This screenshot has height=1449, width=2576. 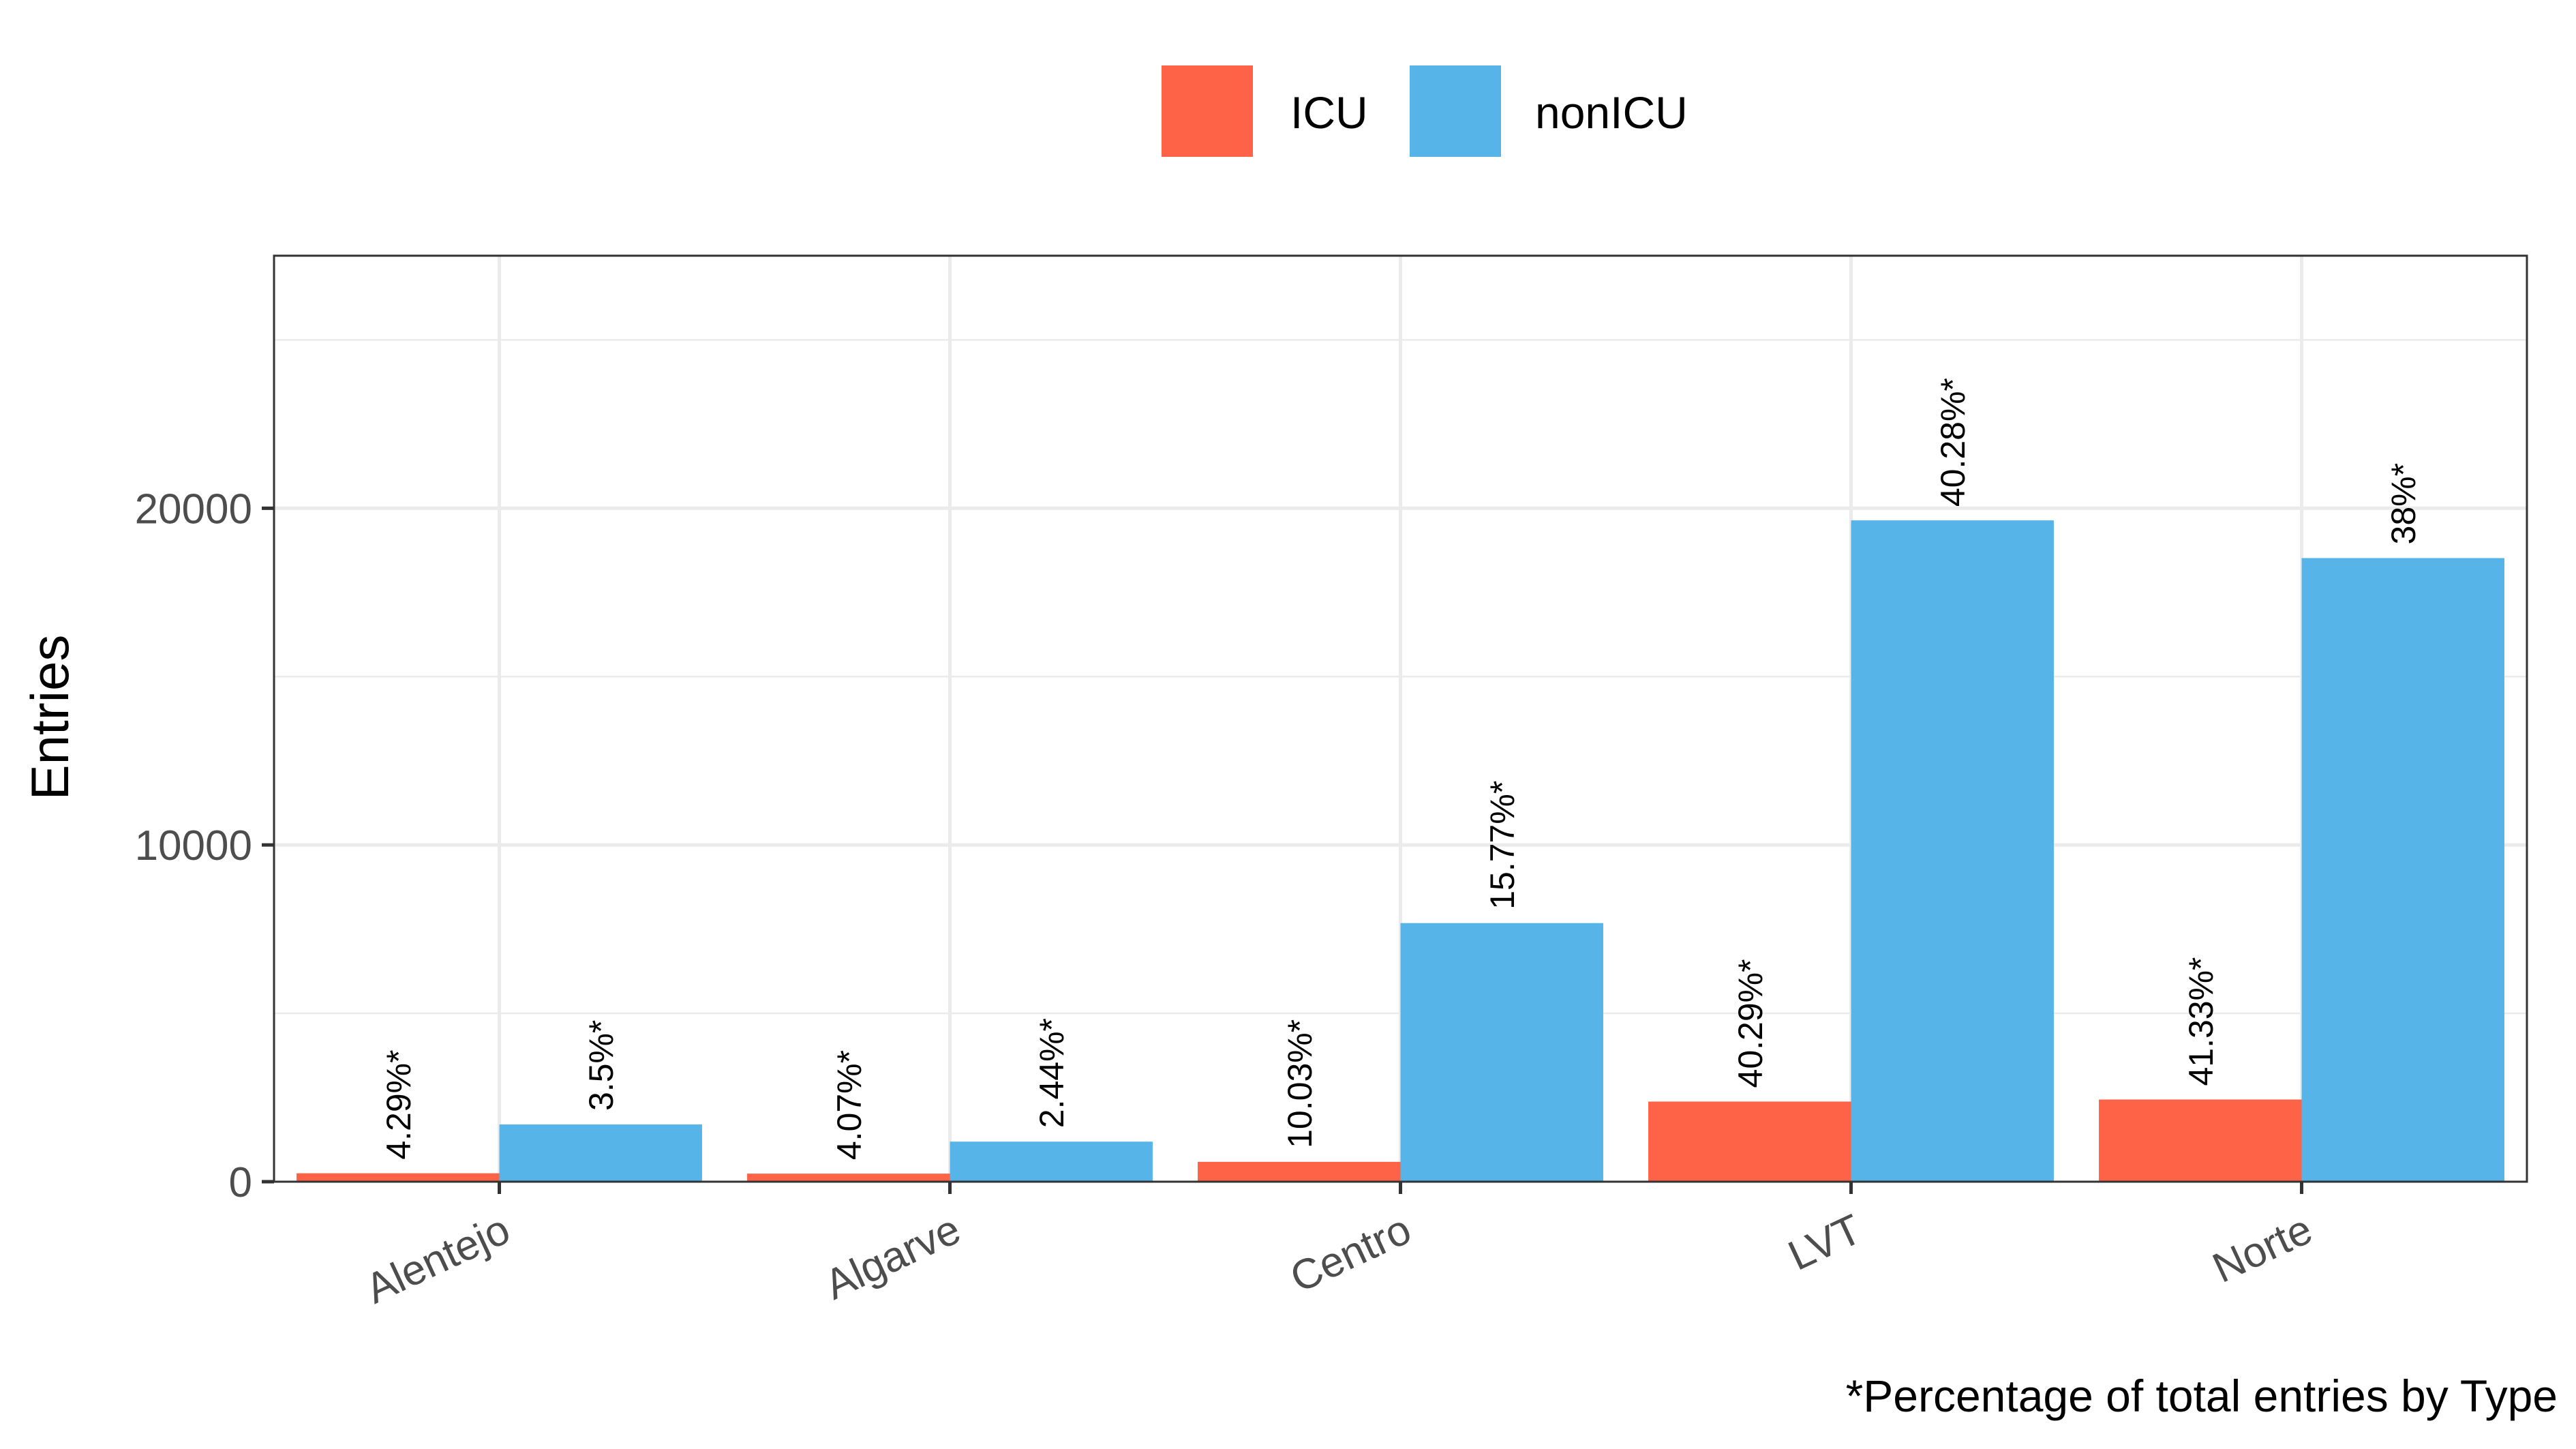 What do you see at coordinates (438, 1259) in the screenshot?
I see `x-tick-label: Alentejo` at bounding box center [438, 1259].